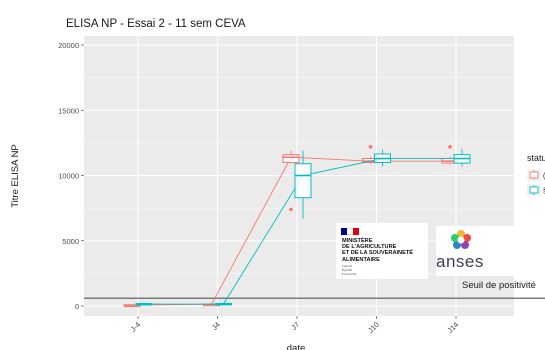 The image size is (545, 350). I want to click on y-tick-label: 15000, so click(68, 110).